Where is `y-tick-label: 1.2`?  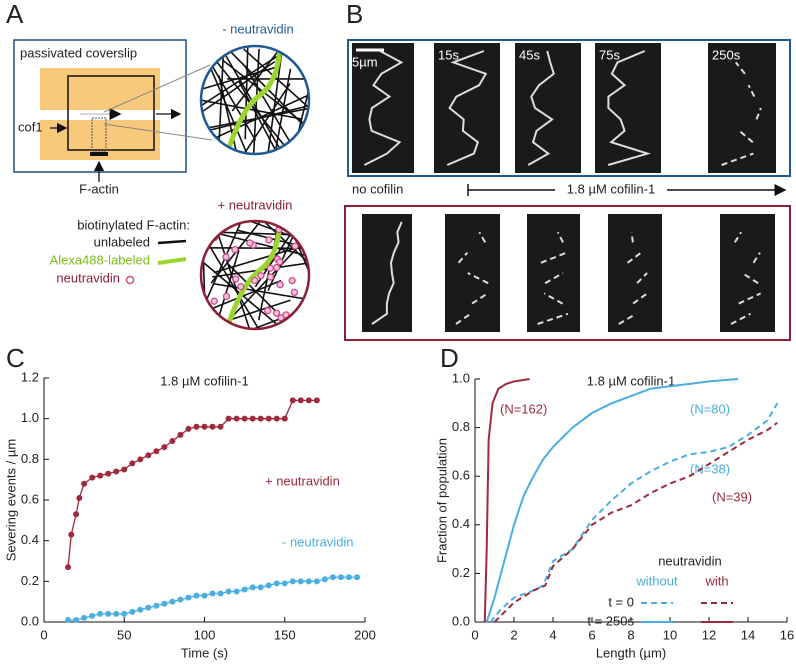 y-tick-label: 1.2 is located at coordinates (30, 376).